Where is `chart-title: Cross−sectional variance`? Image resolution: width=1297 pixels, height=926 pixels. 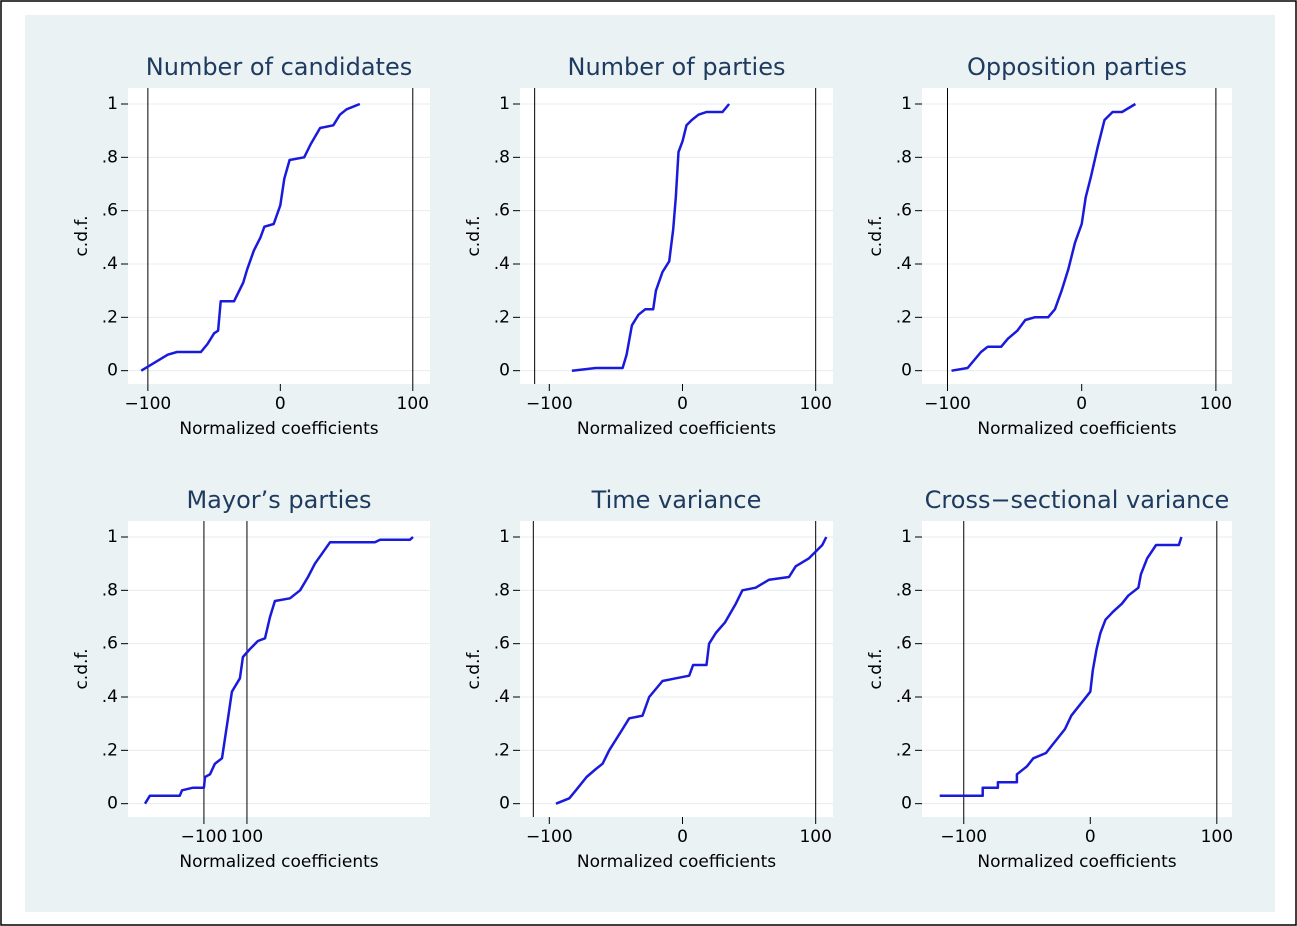
chart-title: Cross−sectional variance is located at coordinates (1077, 500).